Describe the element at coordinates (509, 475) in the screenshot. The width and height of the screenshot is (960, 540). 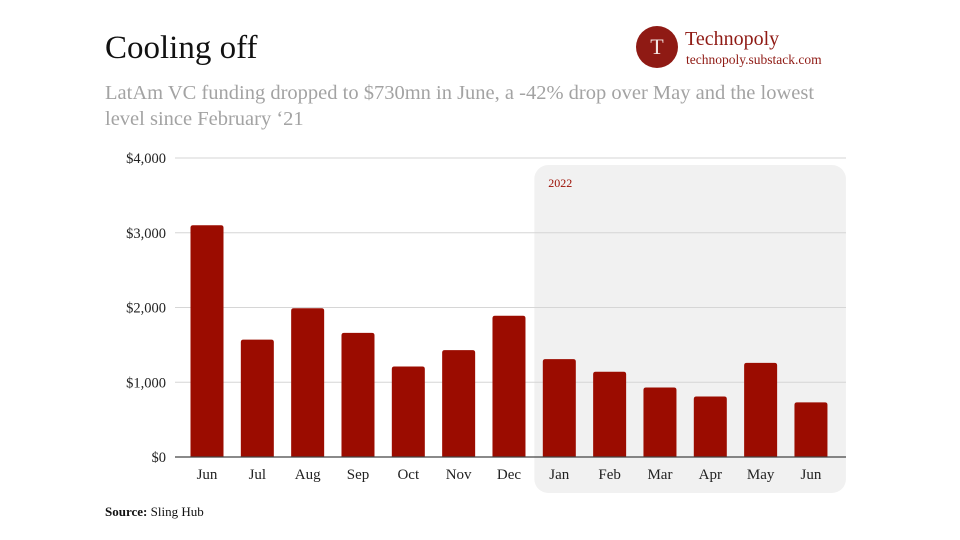
I see `x-tick-label: Dec` at that location.